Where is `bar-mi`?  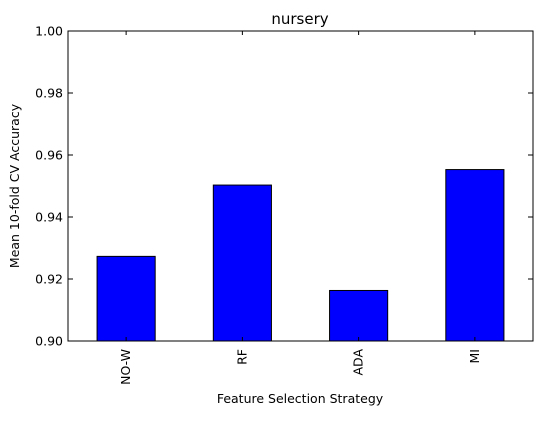
bar-mi is located at coordinates (475, 255).